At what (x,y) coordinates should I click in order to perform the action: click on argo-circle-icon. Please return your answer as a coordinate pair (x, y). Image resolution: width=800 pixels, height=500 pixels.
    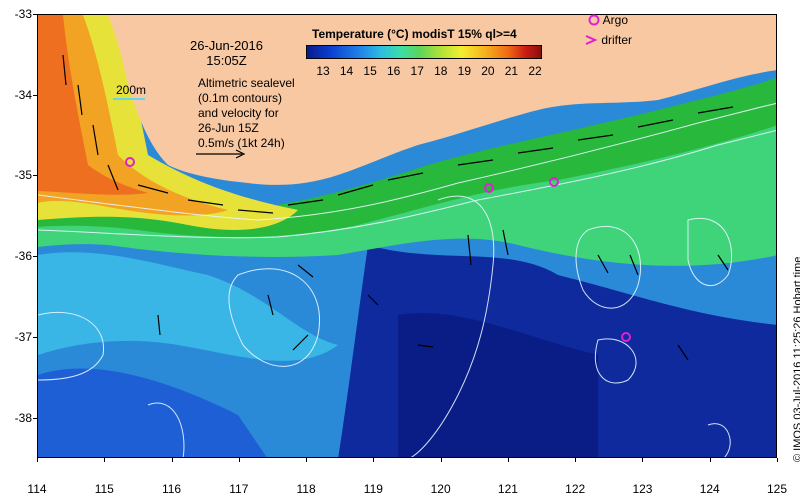
    Looking at the image, I should click on (594, 20).